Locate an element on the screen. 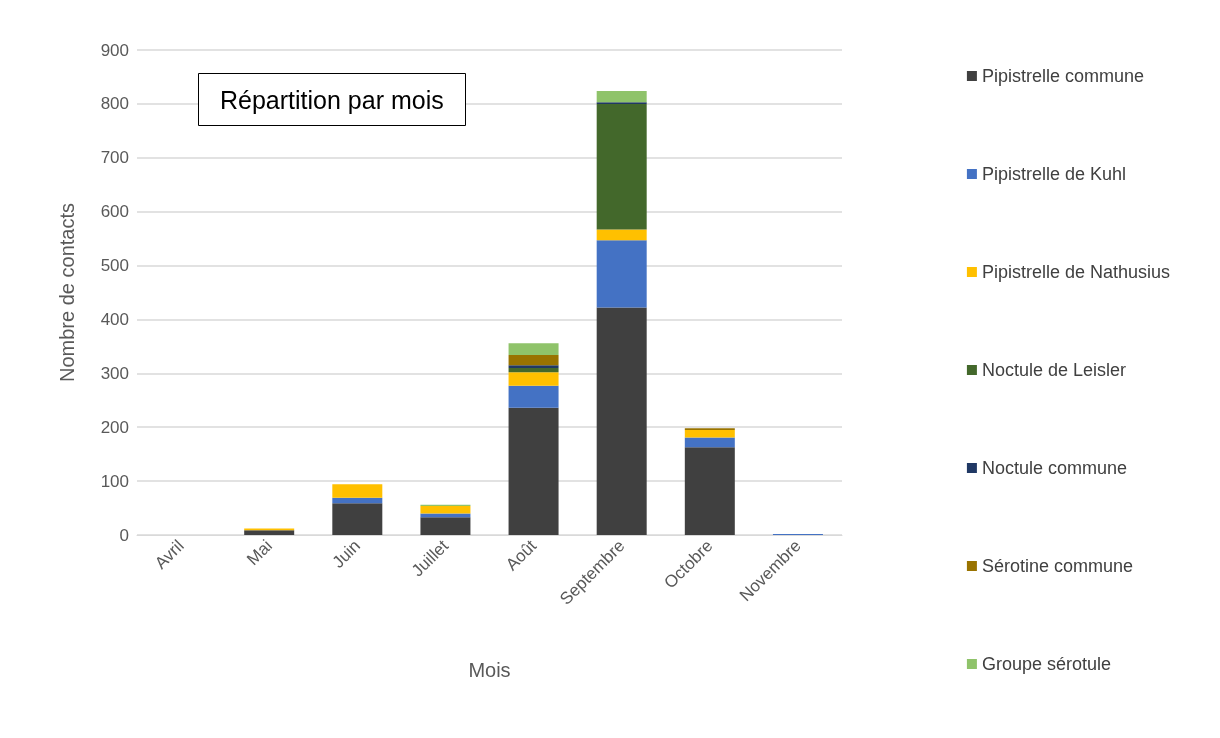 This screenshot has width=1220, height=738. legend-label: Noctule de Leisler is located at coordinates (1053, 370).